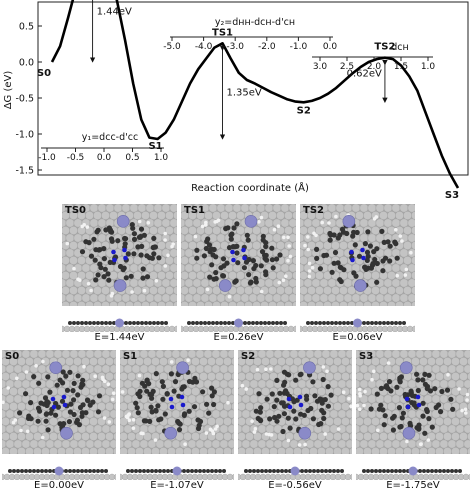 The height and width of the screenshot is (500, 470). What do you see at coordinates (132, 158) in the screenshot?
I see `sub-axis-tick-label: 0.5` at bounding box center [132, 158].